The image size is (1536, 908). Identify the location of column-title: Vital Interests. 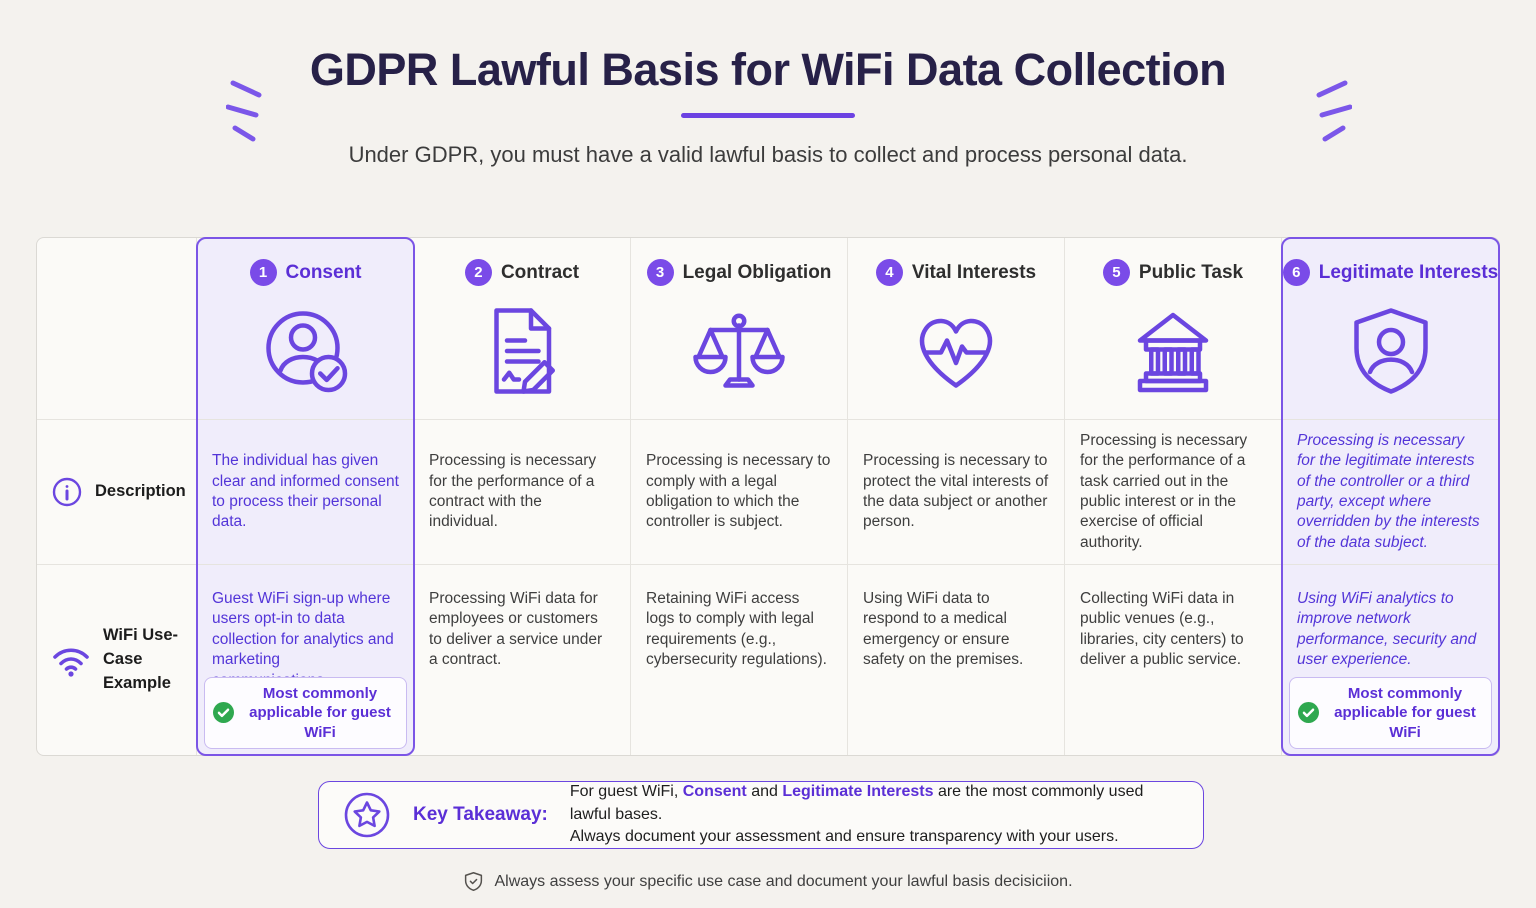
(974, 272).